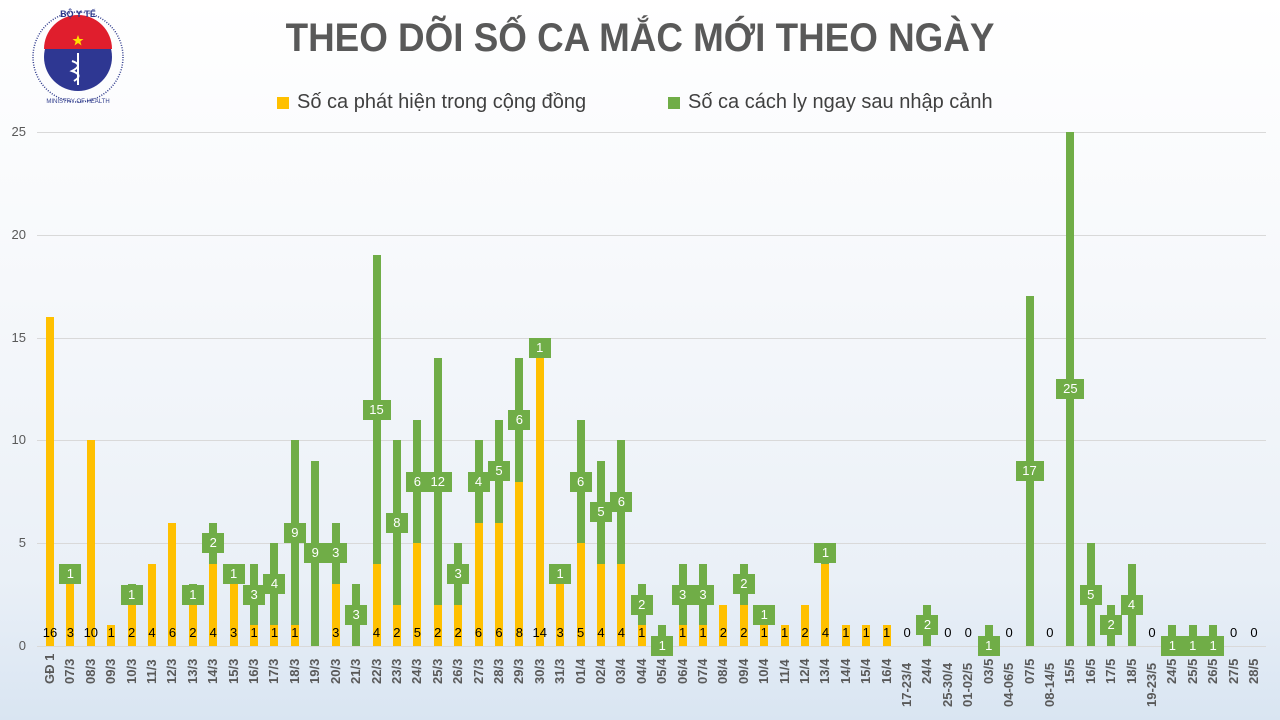  What do you see at coordinates (968, 685) in the screenshot?
I see `x-axis-tick-label: 01-02/5` at bounding box center [968, 685].